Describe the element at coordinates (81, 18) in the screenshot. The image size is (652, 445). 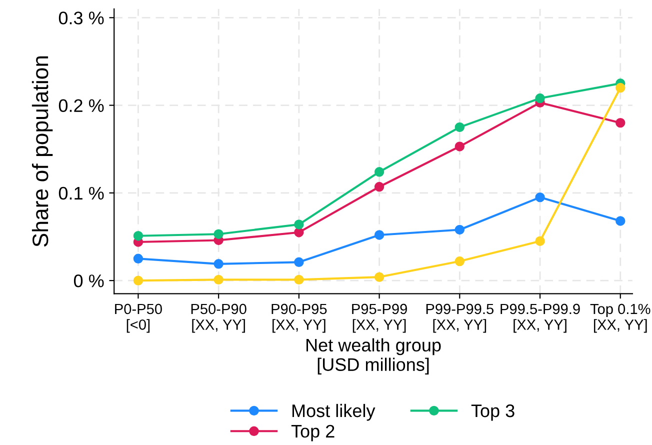
I see `y-tick-label: 0.3 %` at that location.